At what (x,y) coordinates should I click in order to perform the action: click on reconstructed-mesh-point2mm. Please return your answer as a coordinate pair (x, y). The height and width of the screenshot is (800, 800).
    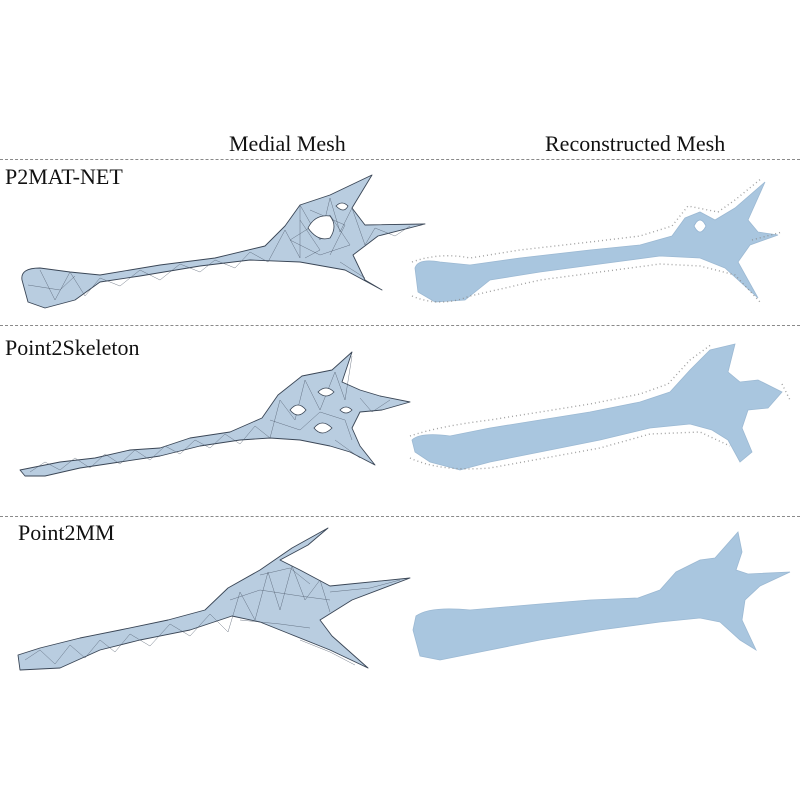
    Looking at the image, I should click on (601, 596).